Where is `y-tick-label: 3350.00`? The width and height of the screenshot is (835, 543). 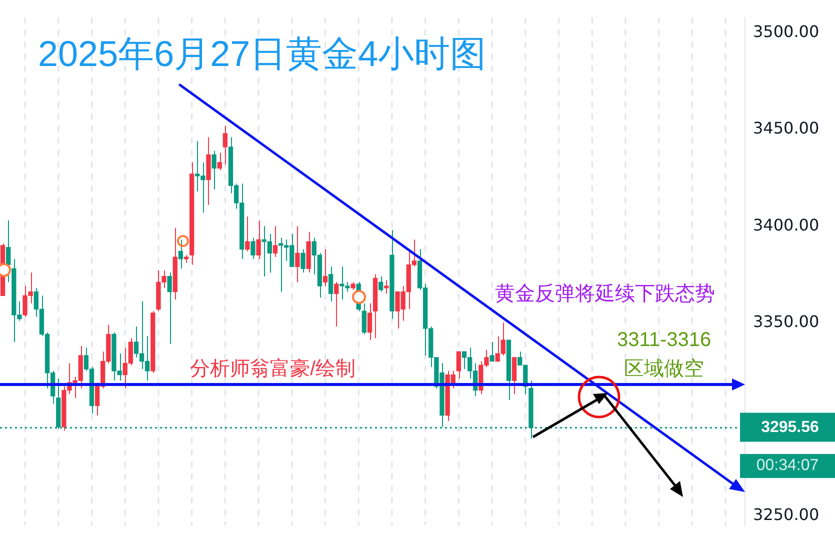 y-tick-label: 3350.00 is located at coordinates (786, 321).